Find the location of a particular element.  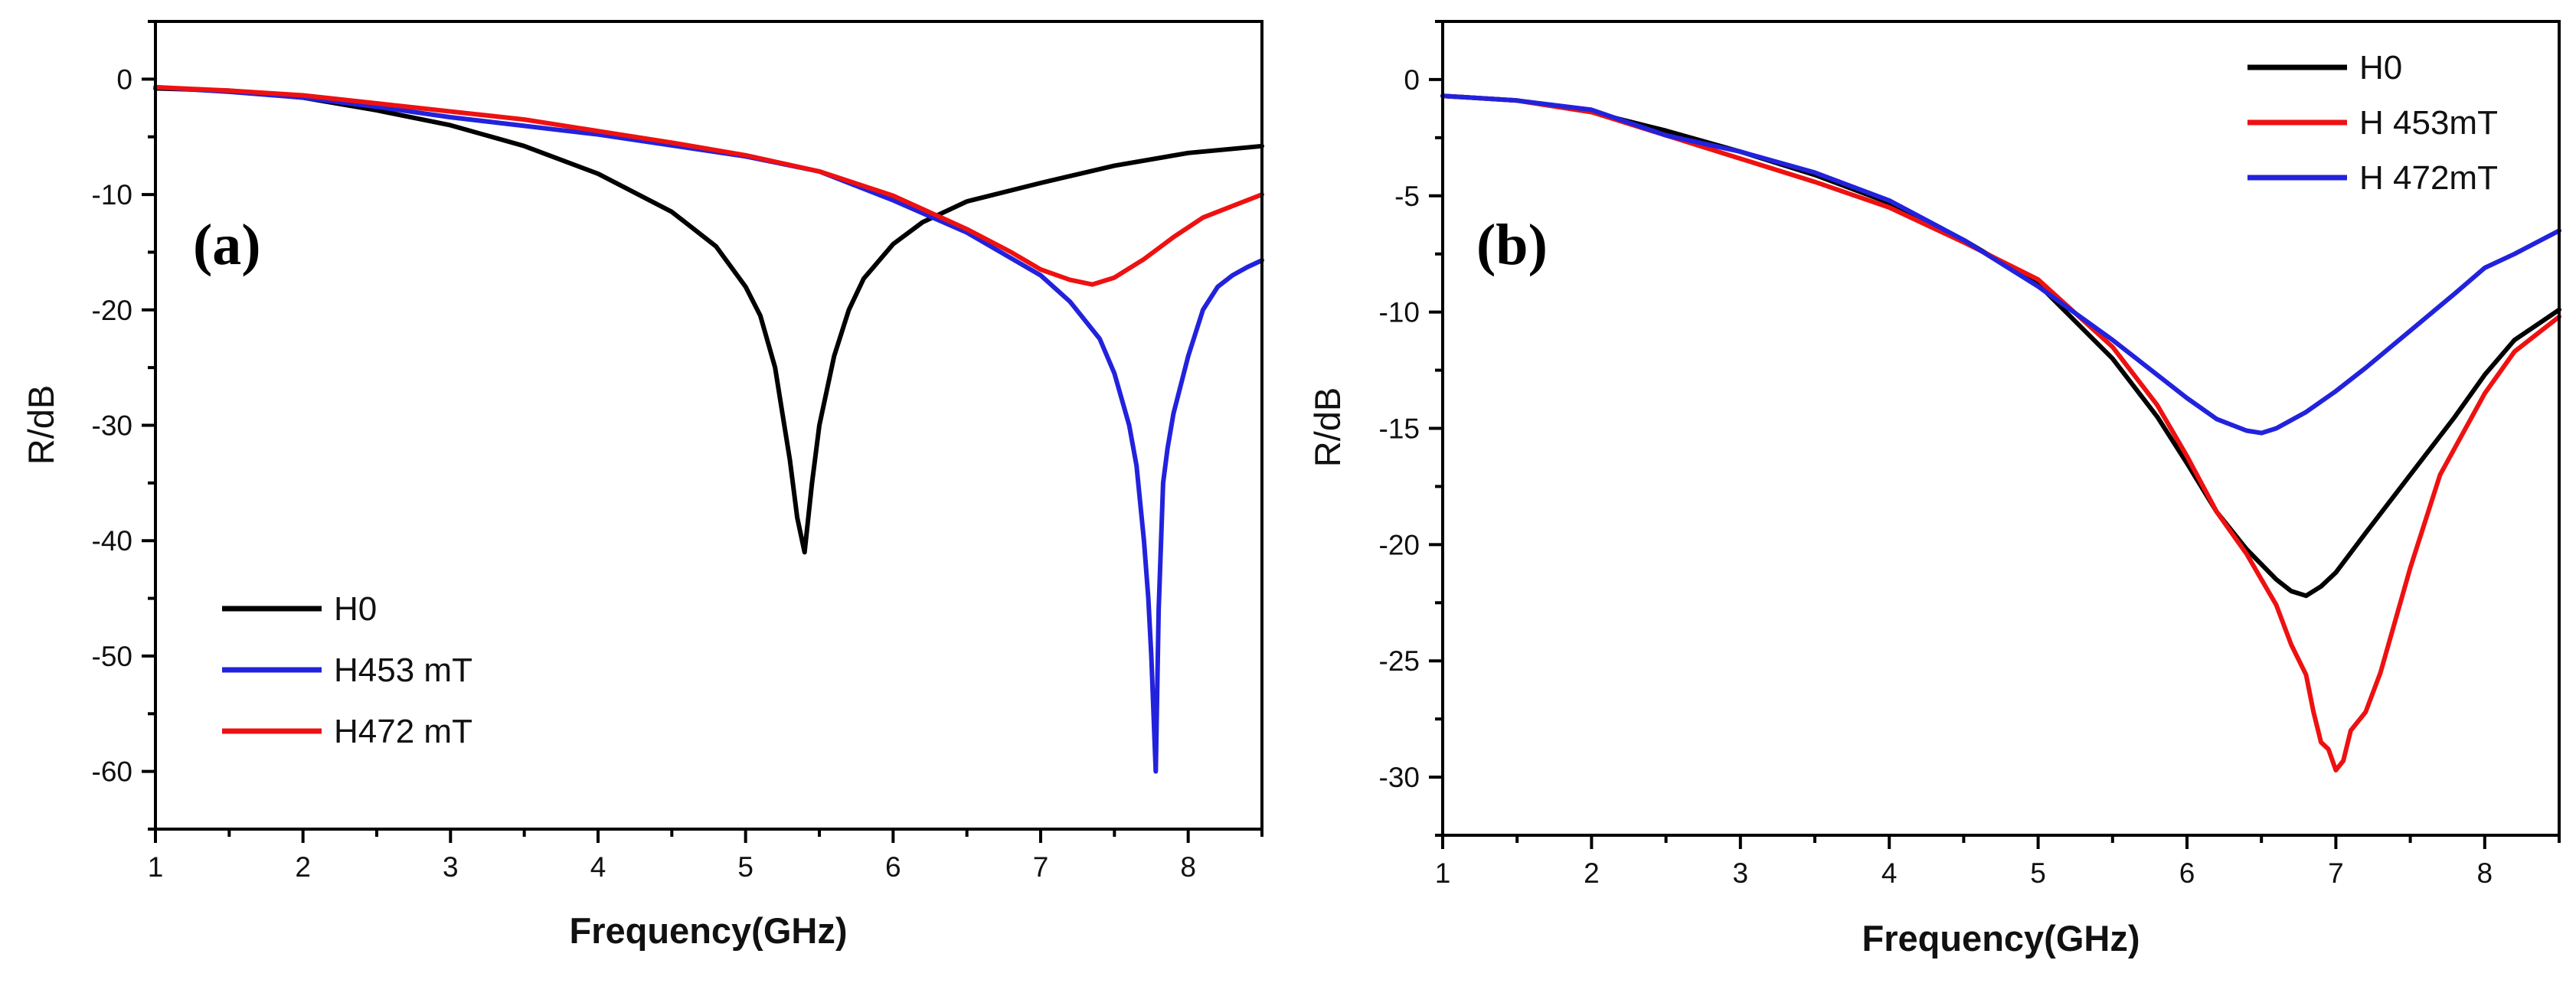

y-tick-label: -50 is located at coordinates (112, 656).